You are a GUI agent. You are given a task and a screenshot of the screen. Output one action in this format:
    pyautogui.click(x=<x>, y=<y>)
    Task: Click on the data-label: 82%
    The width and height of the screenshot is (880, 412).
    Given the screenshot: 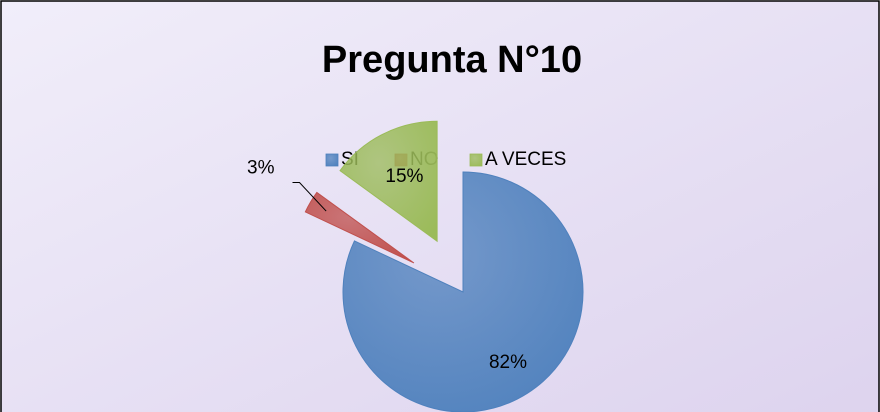 What is the action you would take?
    pyautogui.click(x=508, y=362)
    